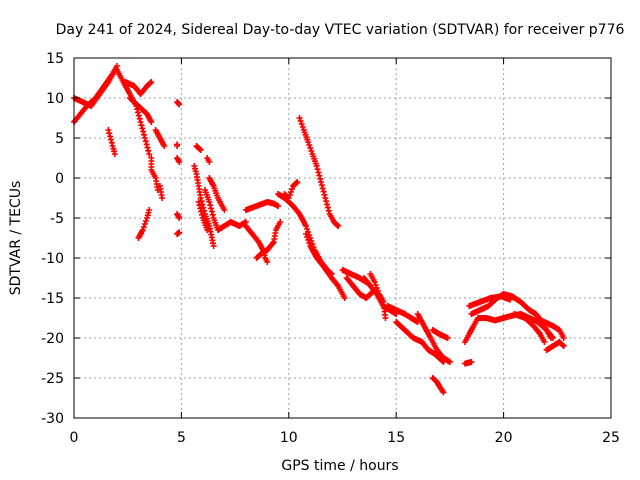  What do you see at coordinates (339, 466) in the screenshot?
I see `x-axis-label: GPS time / hours` at bounding box center [339, 466].